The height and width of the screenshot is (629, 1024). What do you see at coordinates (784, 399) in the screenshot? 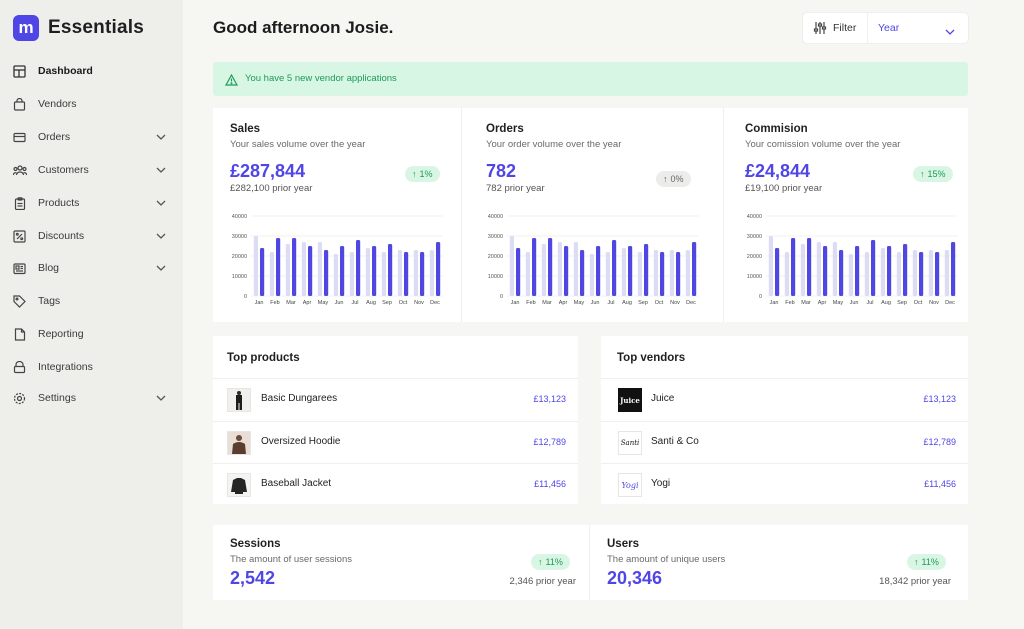
I see `list-item: Juice Juice £13,123` at bounding box center [784, 399].